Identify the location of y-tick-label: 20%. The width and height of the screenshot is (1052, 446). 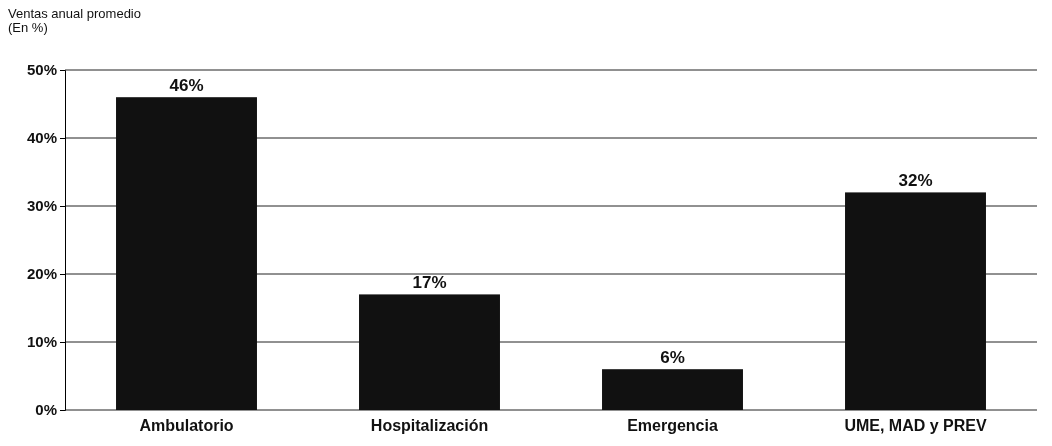
(41, 274).